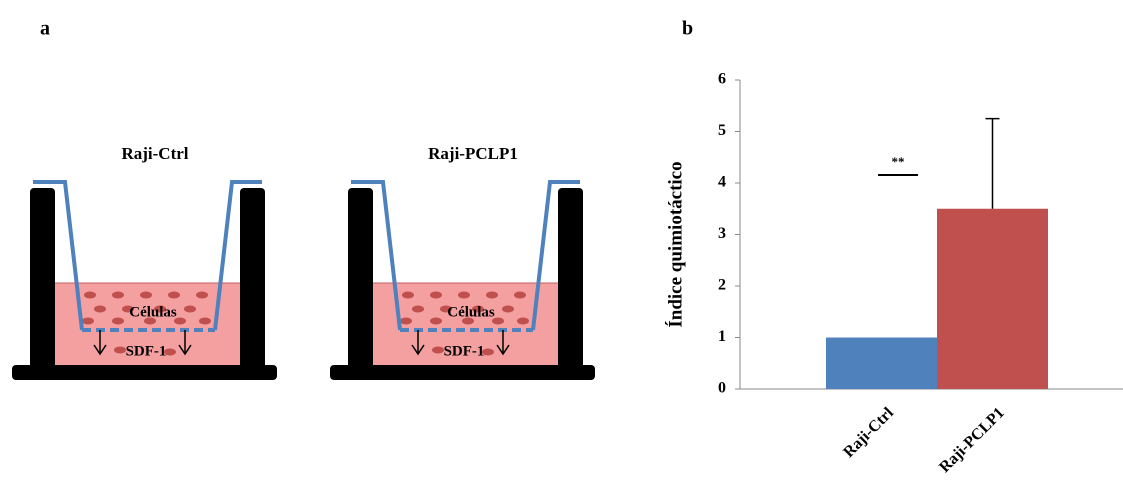 This screenshot has height=495, width=1123. Describe the element at coordinates (687, 29) in the screenshot. I see `panel-label: b` at that location.